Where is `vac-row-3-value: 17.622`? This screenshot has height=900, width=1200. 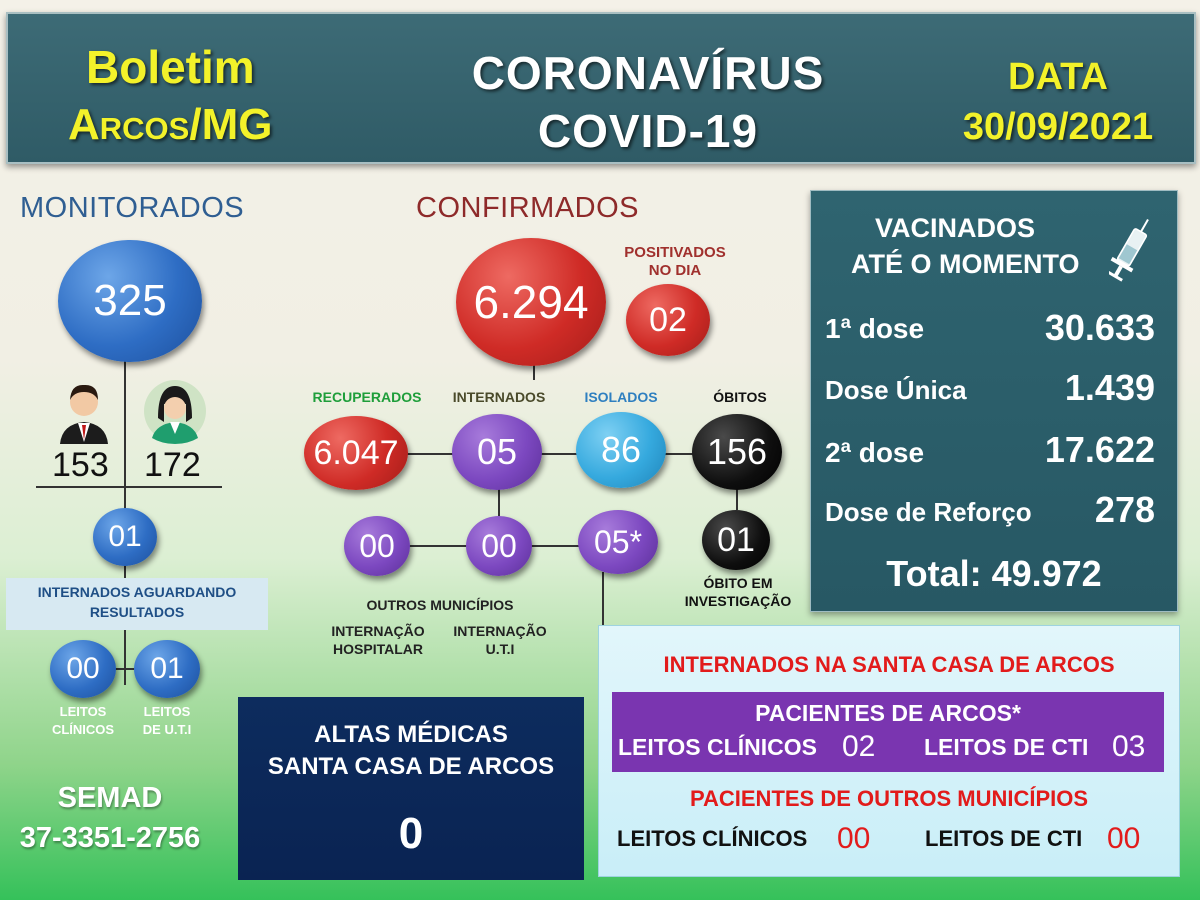
vac-row-3-value: 17.622 is located at coordinates (1099, 449).